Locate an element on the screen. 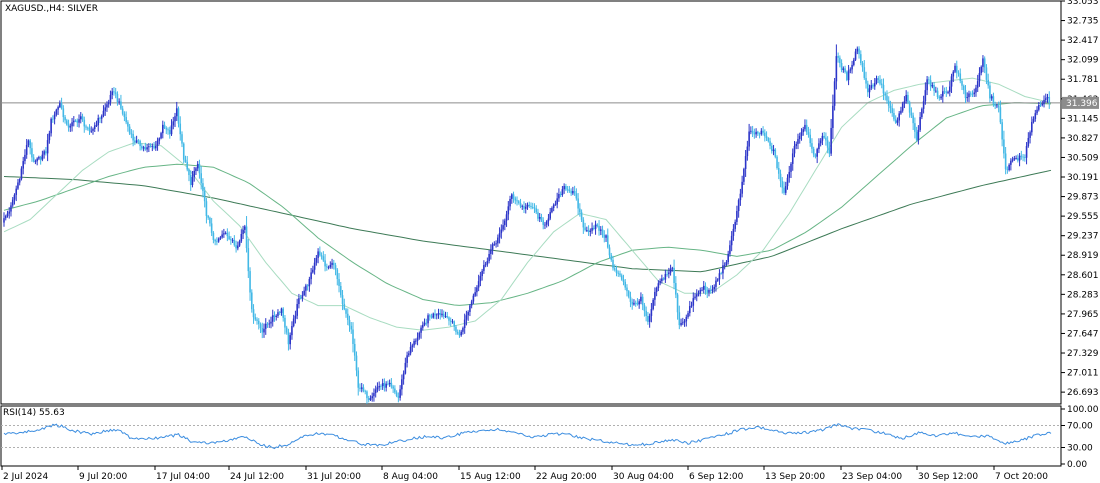 This screenshot has height=483, width=1100. price-tick-label: 31.781 is located at coordinates (1083, 80).